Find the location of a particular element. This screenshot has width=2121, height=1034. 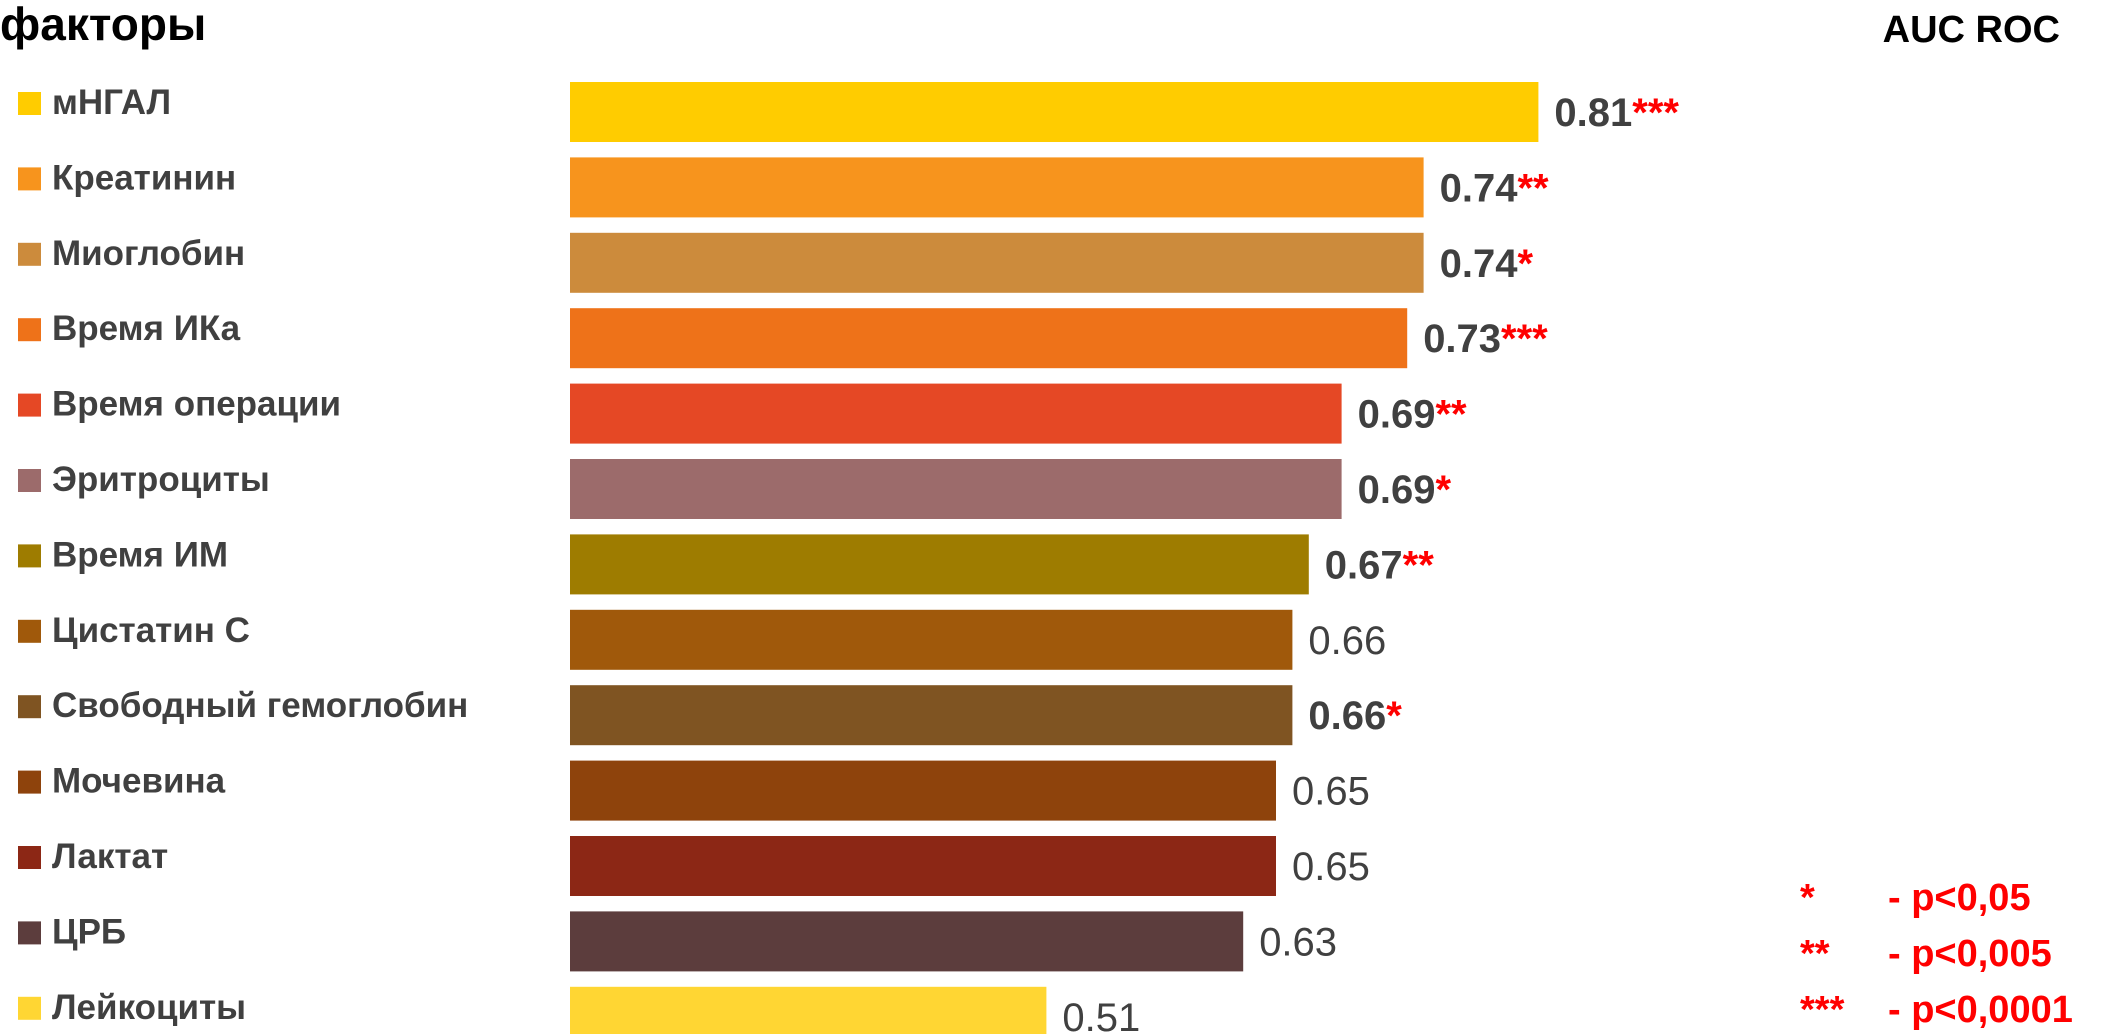

category-header: факторы is located at coordinates (103, 25).